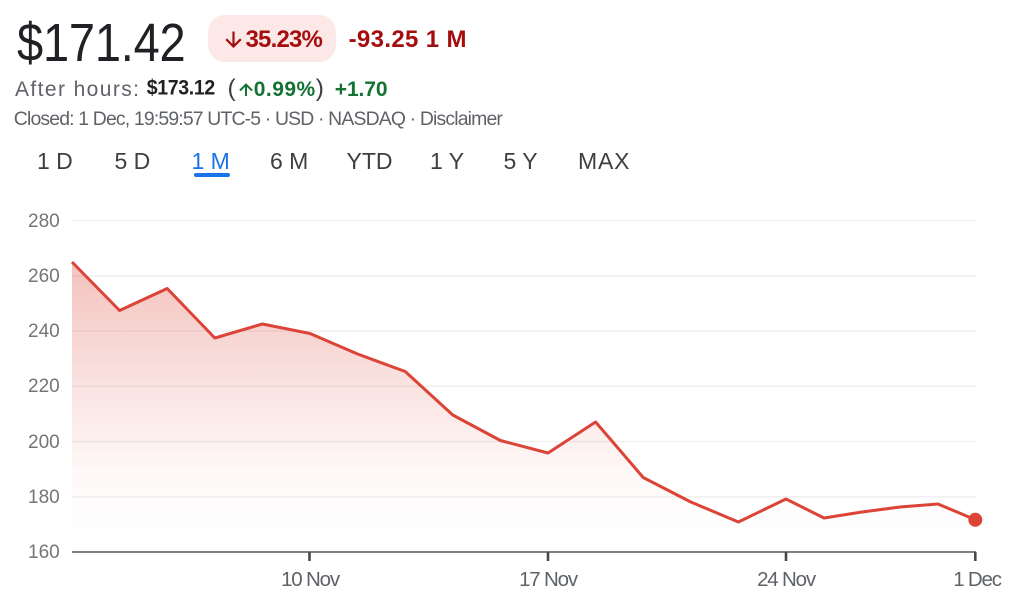 The image size is (1024, 597). Describe the element at coordinates (44, 442) in the screenshot. I see `svg-text: 200` at that location.